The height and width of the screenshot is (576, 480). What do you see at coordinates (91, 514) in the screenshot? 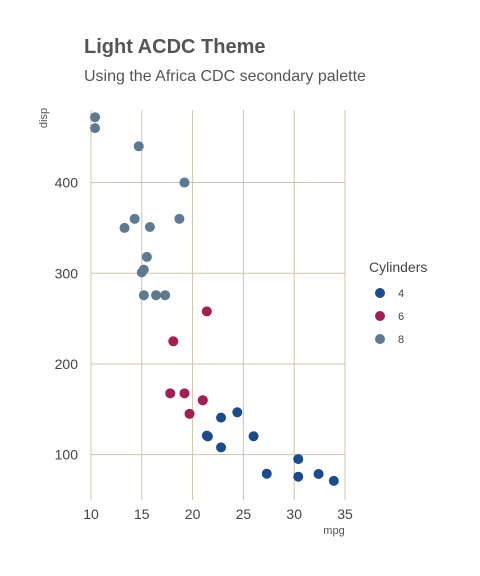
I see `x-tick-label: 10` at bounding box center [91, 514].